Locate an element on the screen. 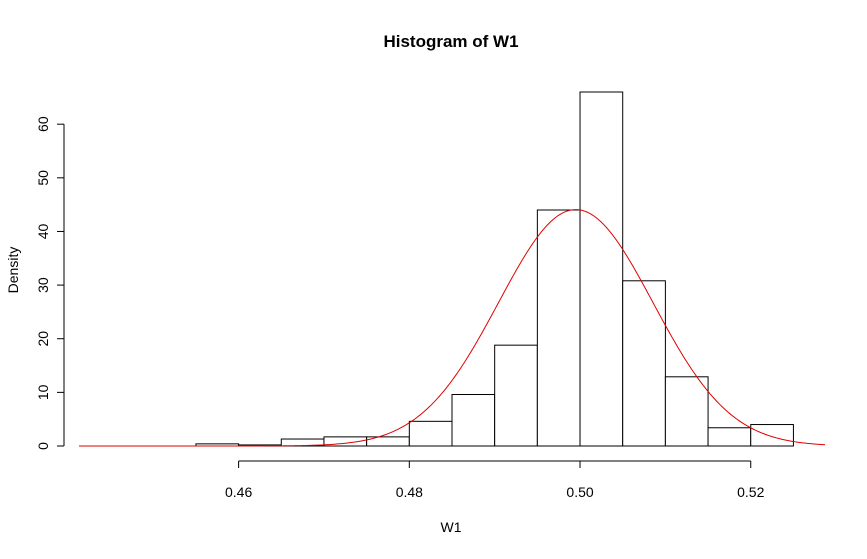 This screenshot has height=559, width=867. chart-title: Histogram of W1 is located at coordinates (450, 41).